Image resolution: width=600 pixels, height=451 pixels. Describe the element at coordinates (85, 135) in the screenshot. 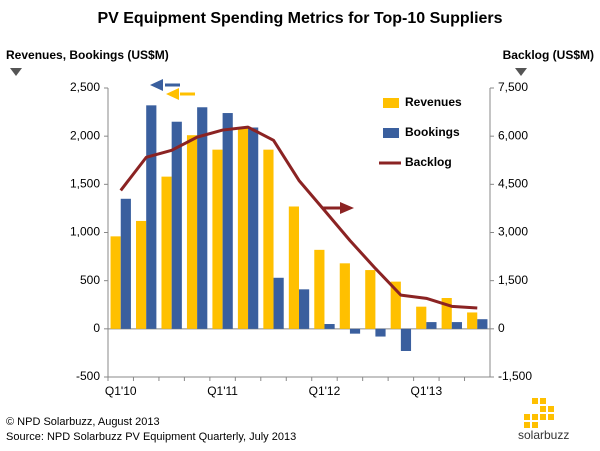

I see `y-tick-label: 2,000` at that location.